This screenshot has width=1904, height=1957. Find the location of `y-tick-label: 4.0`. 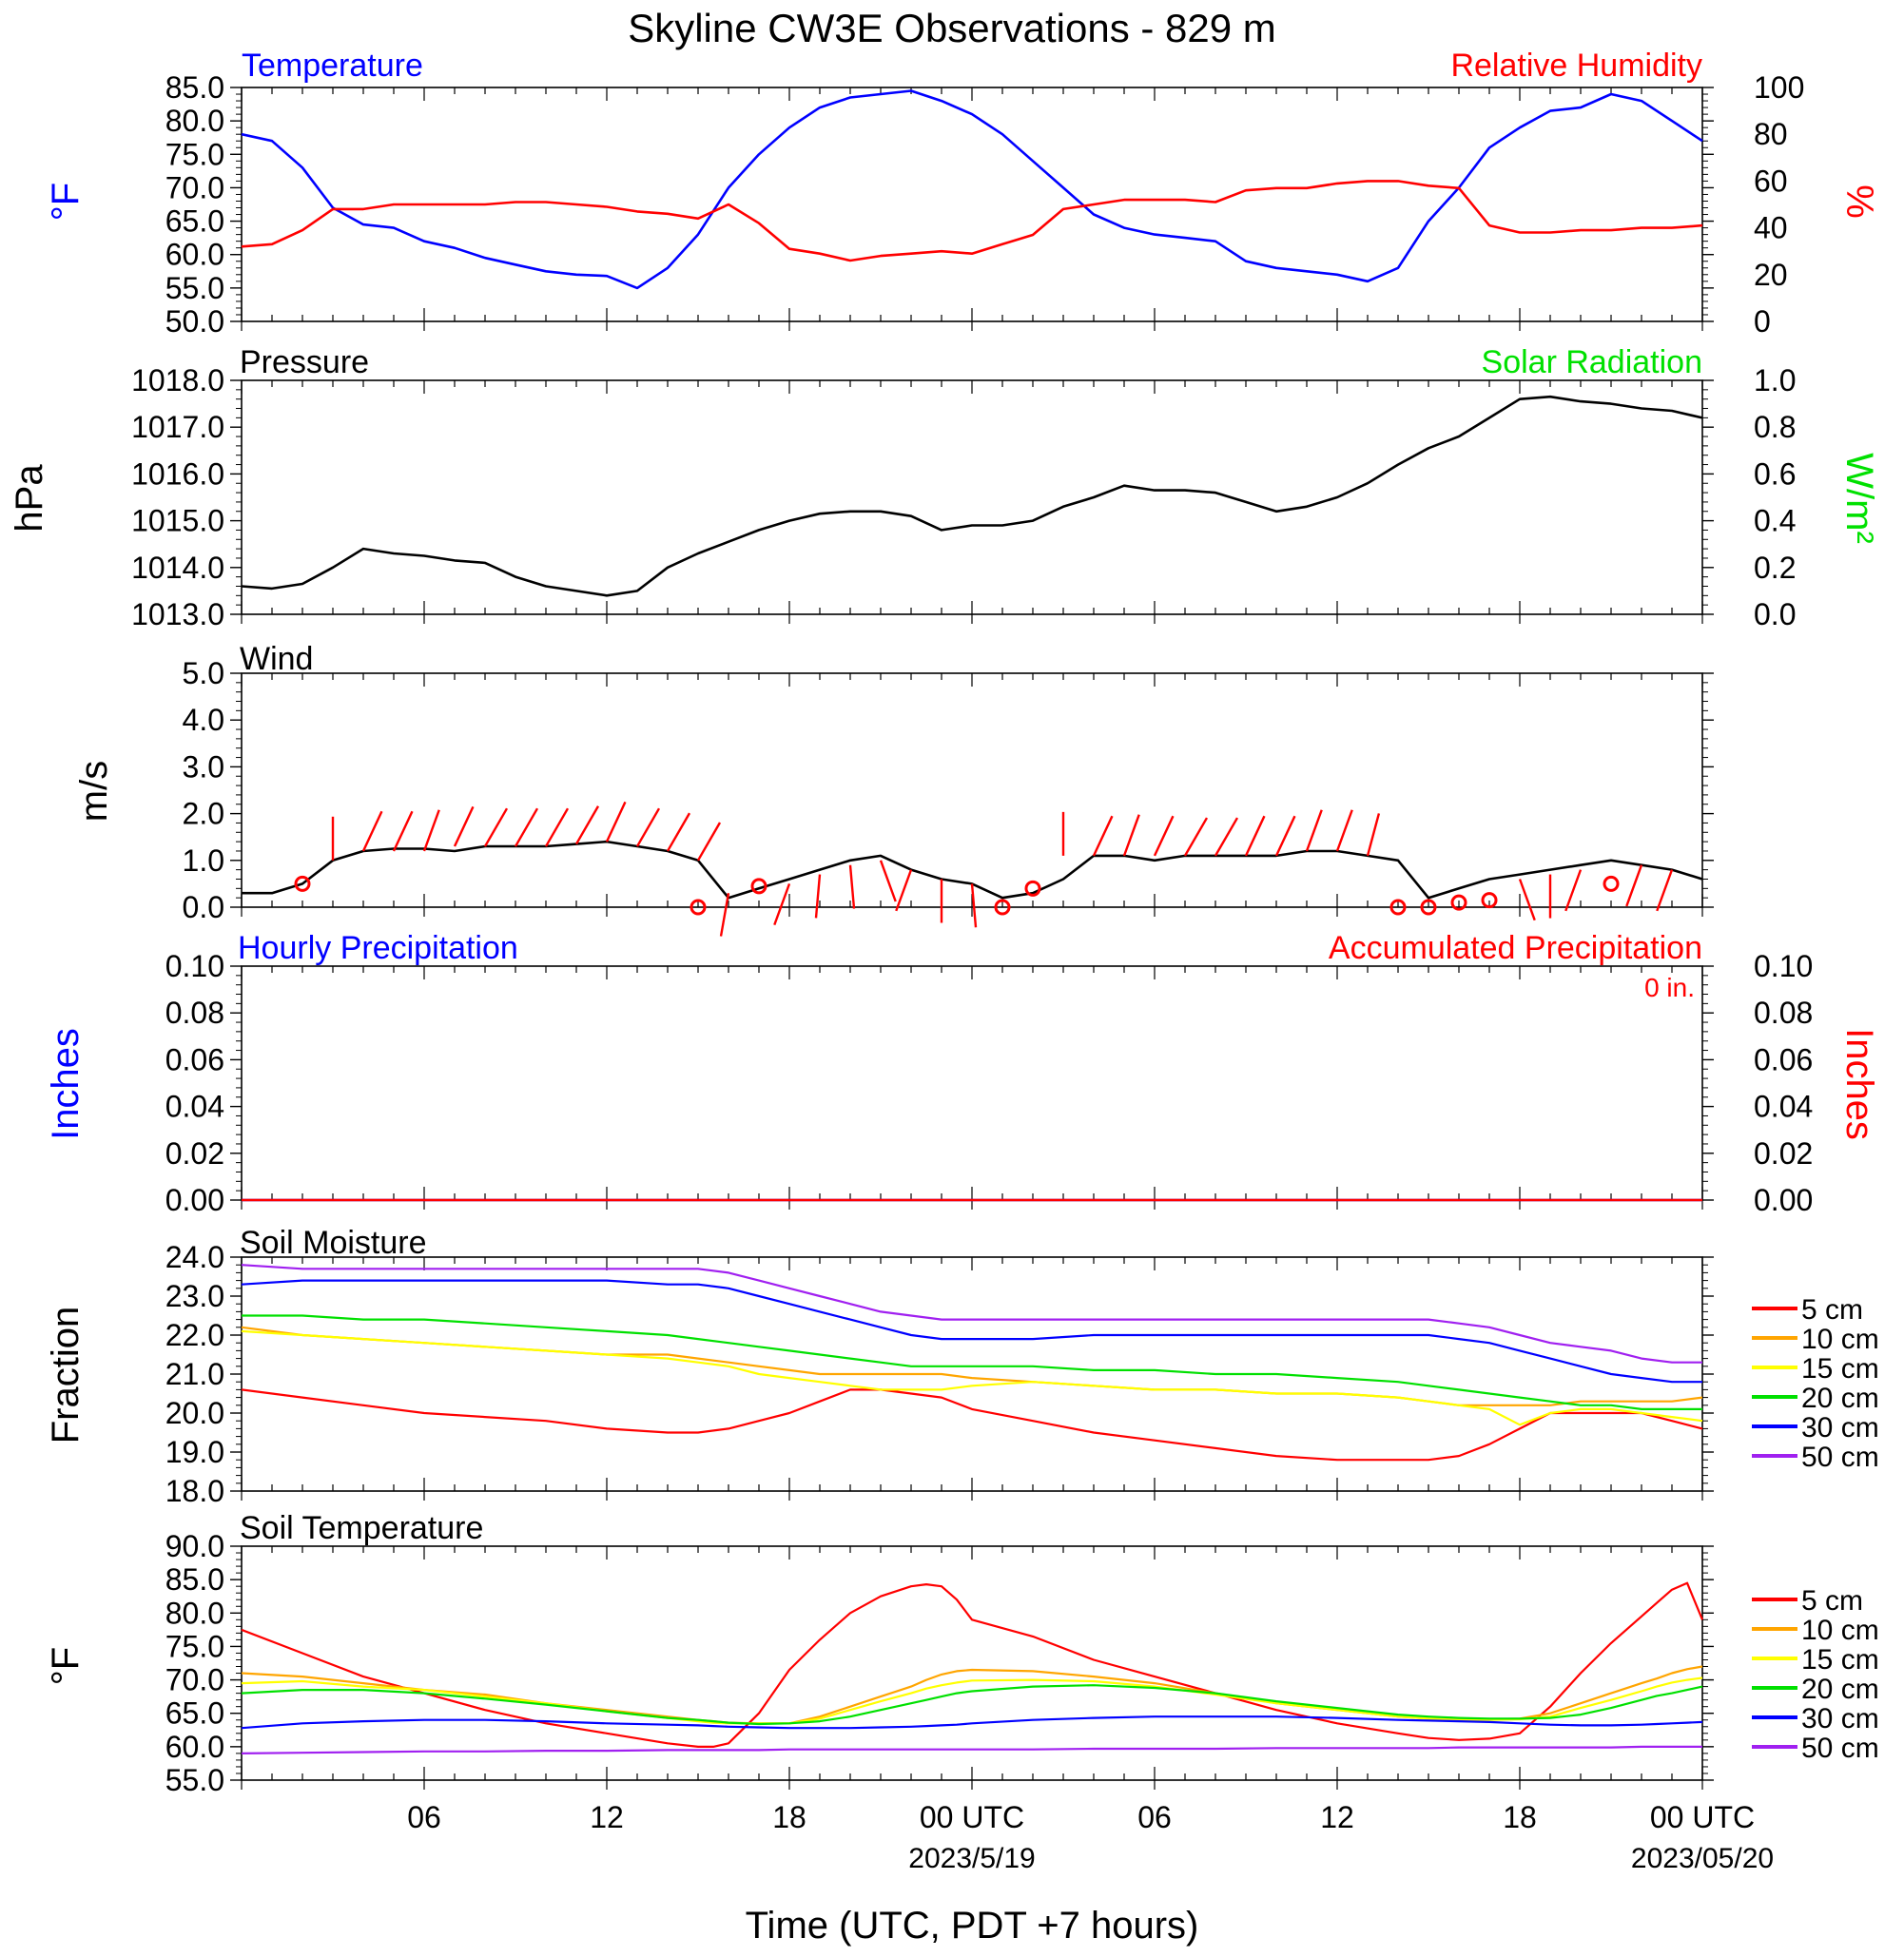

y-tick-label: 4.0 is located at coordinates (203, 720).